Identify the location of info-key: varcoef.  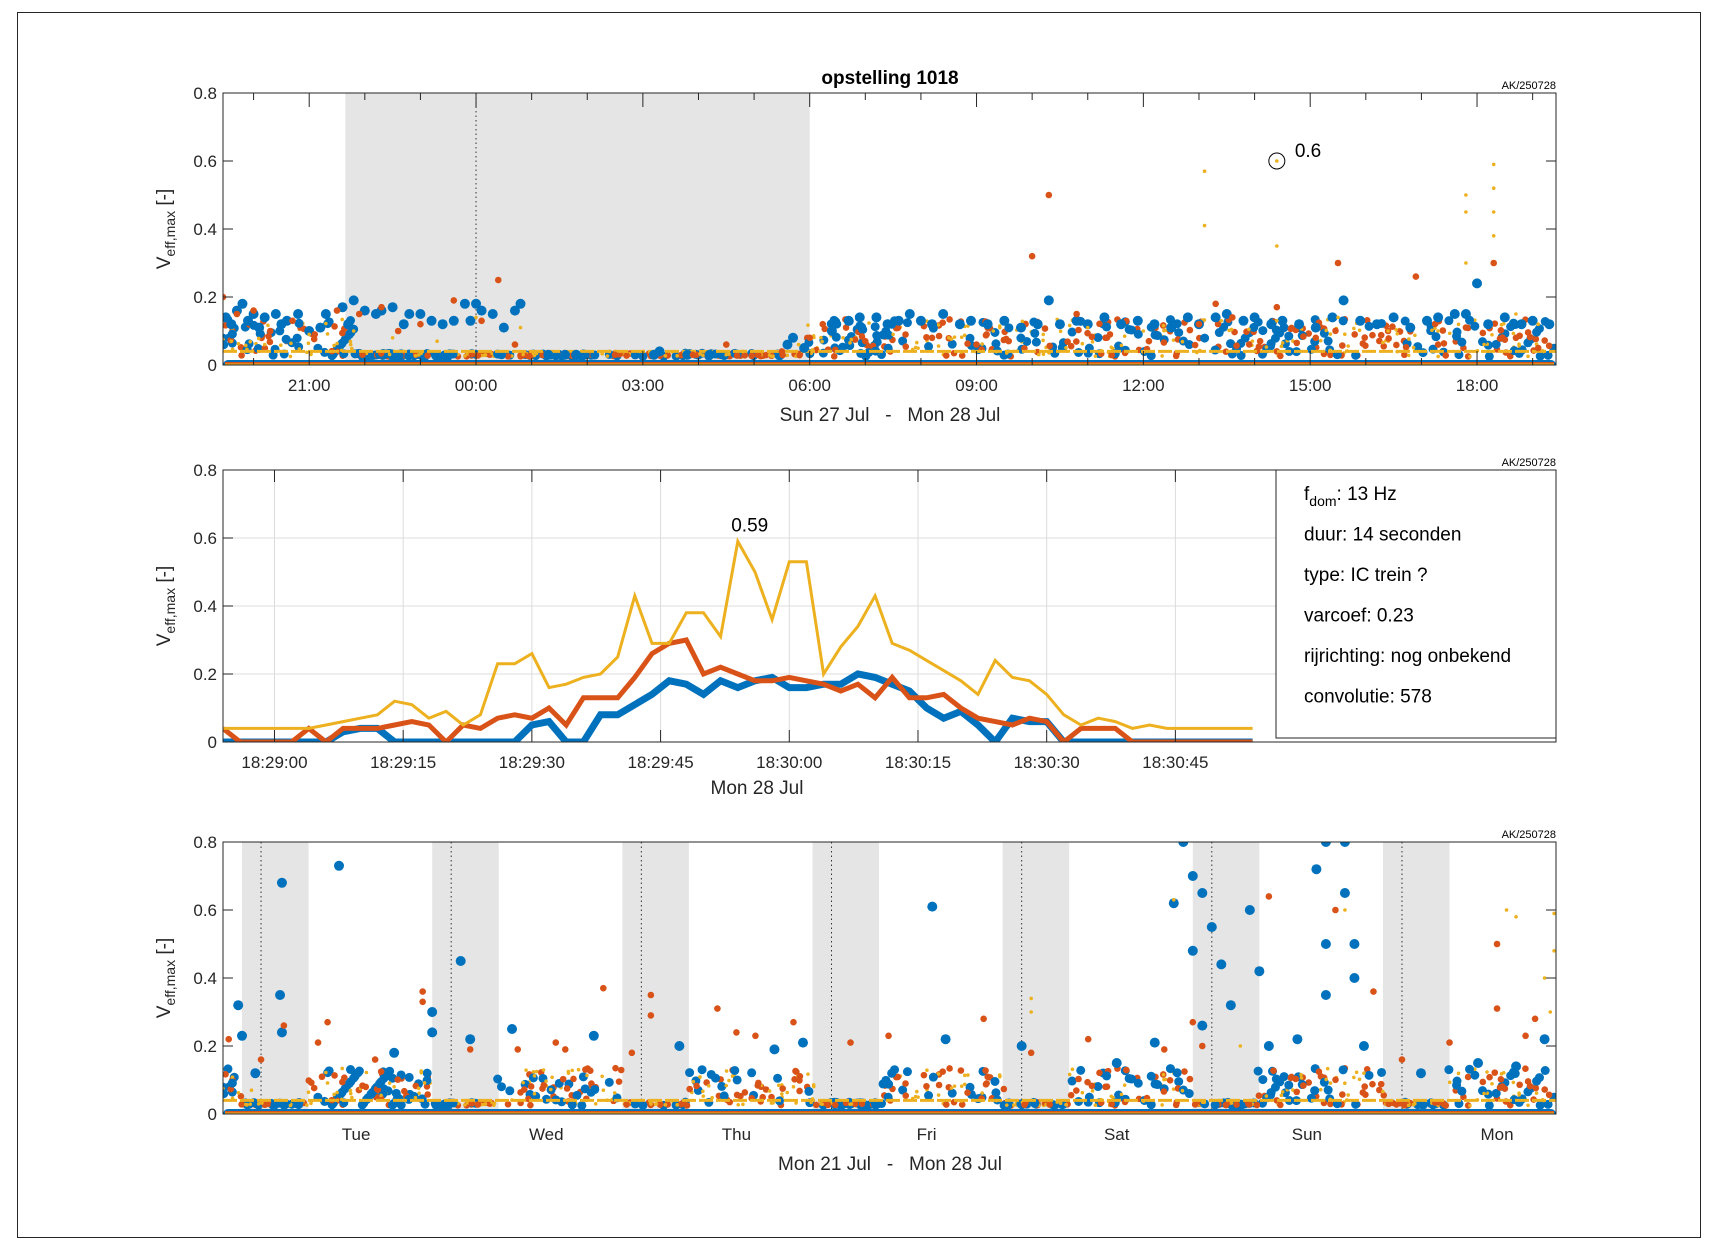
(1335, 616).